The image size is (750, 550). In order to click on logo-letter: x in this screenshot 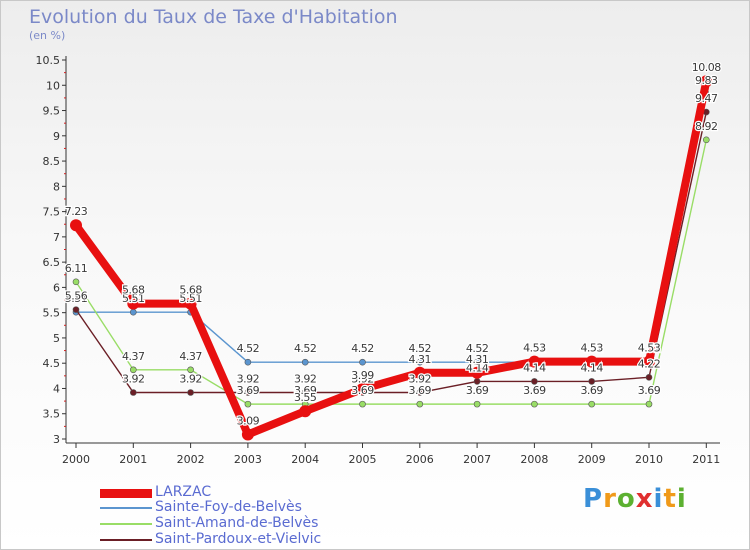, I will do `click(644, 499)`.